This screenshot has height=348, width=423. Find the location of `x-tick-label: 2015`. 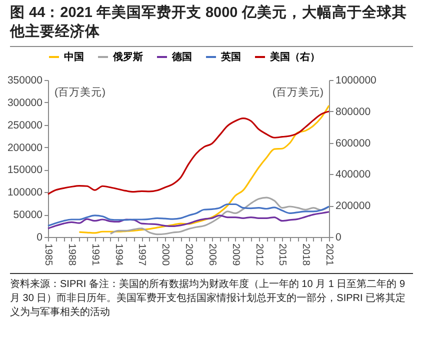

x-tick-label: 2015 is located at coordinates (282, 255).